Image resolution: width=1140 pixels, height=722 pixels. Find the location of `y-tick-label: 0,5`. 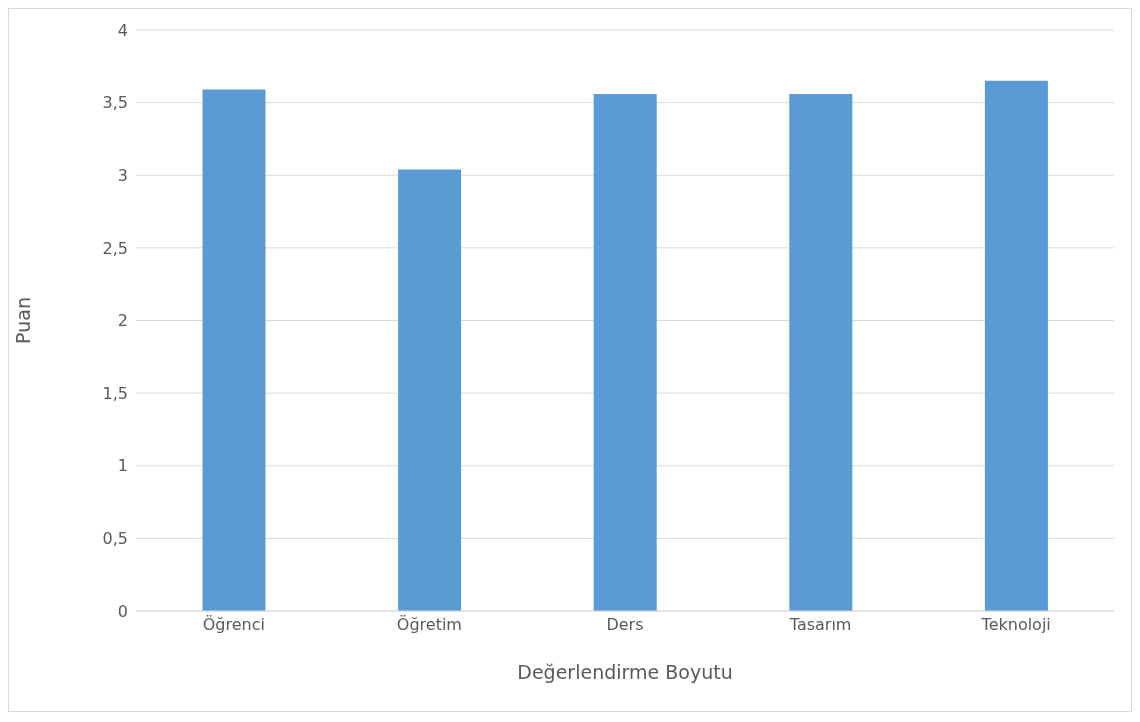

y-tick-label: 0,5 is located at coordinates (115, 539).